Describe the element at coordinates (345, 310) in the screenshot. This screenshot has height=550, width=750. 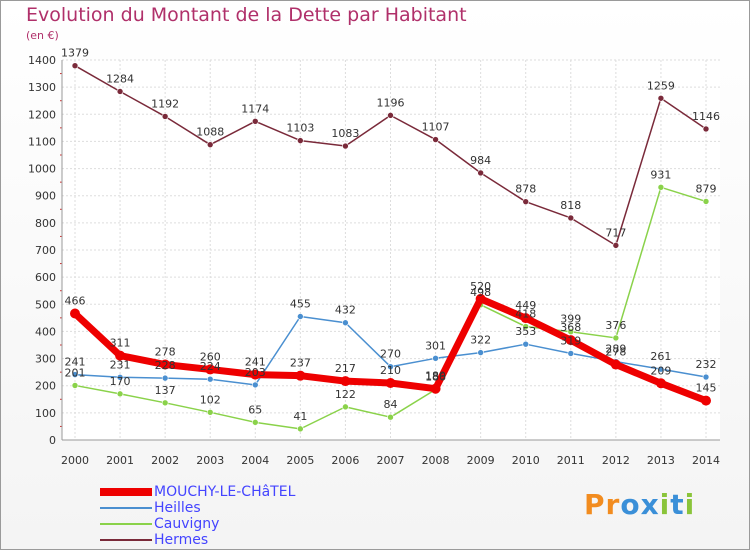
I see `data-label: 432` at that location.